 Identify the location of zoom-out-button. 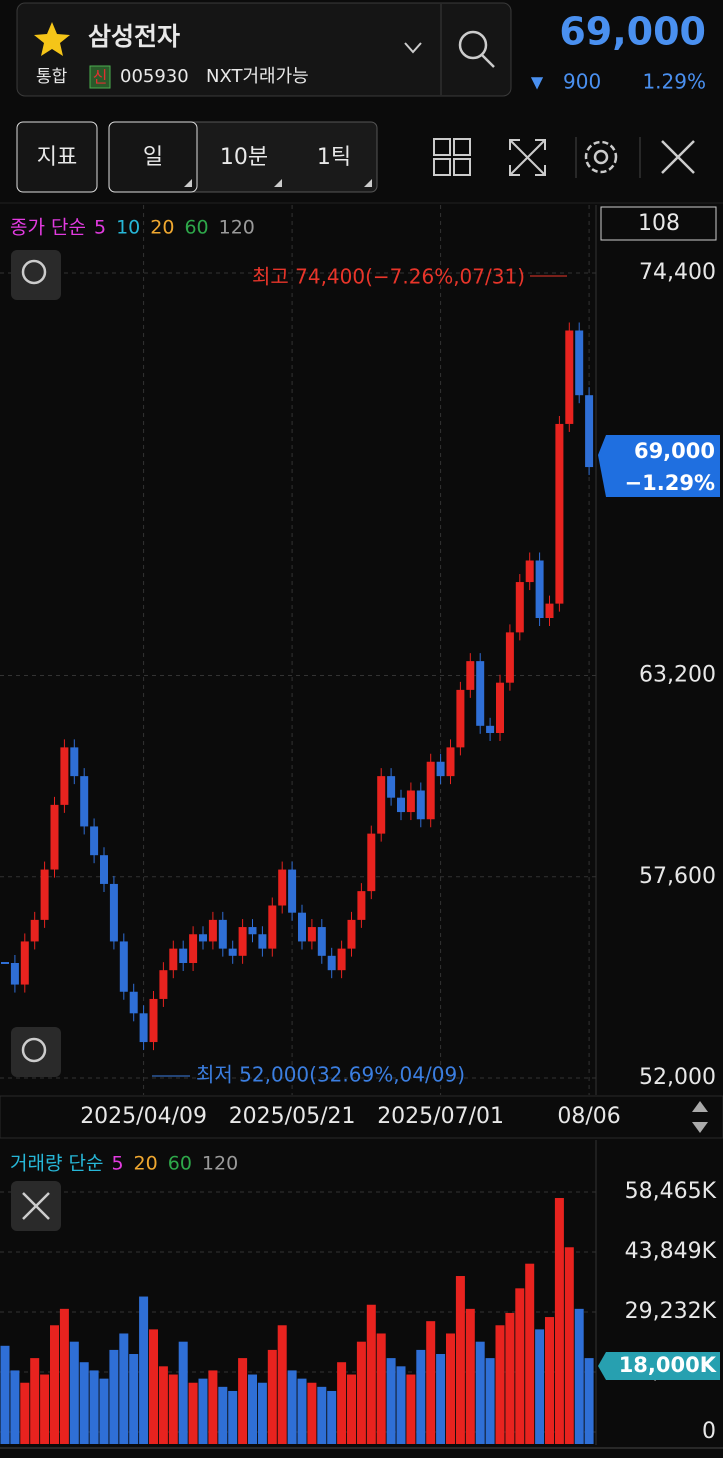
(36, 1052).